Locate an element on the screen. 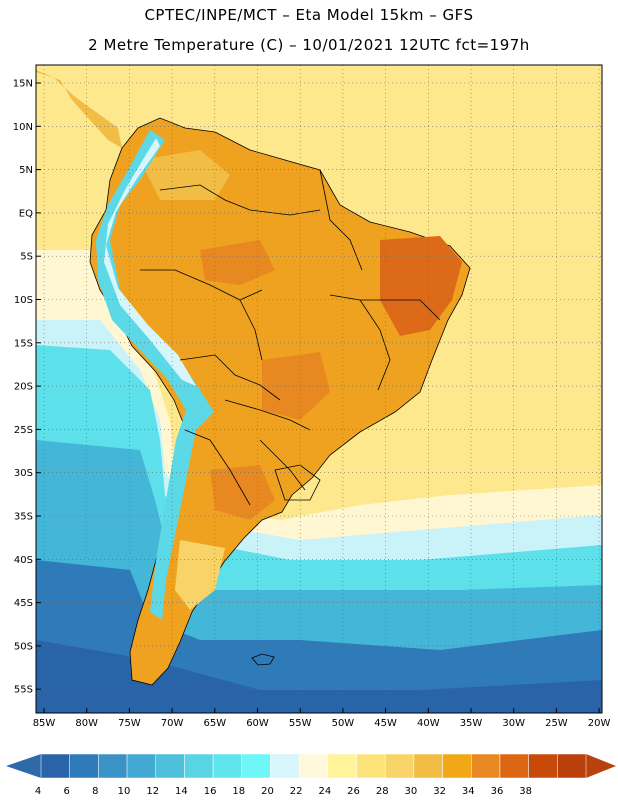 The image size is (618, 800). lat-label: 30S is located at coordinates (23, 473).